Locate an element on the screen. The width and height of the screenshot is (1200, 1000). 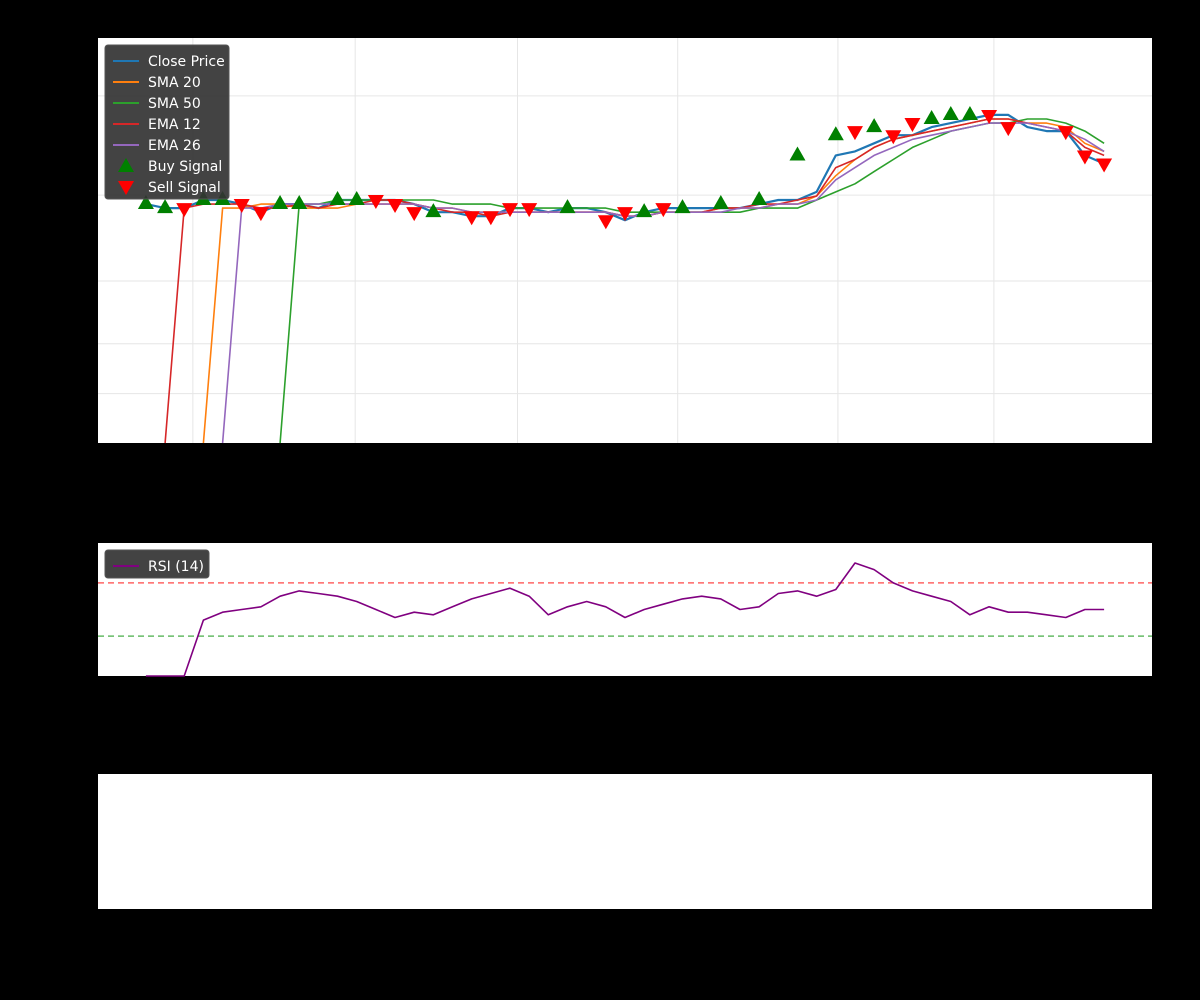
rsi-panel-background is located at coordinates (625, 609).